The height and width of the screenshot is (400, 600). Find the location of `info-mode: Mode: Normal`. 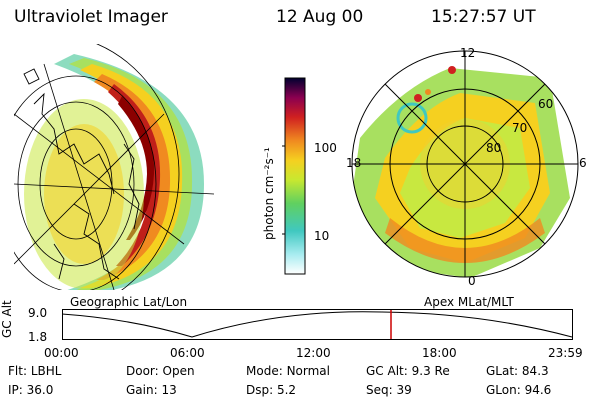

info-mode: Mode: Normal is located at coordinates (288, 371).